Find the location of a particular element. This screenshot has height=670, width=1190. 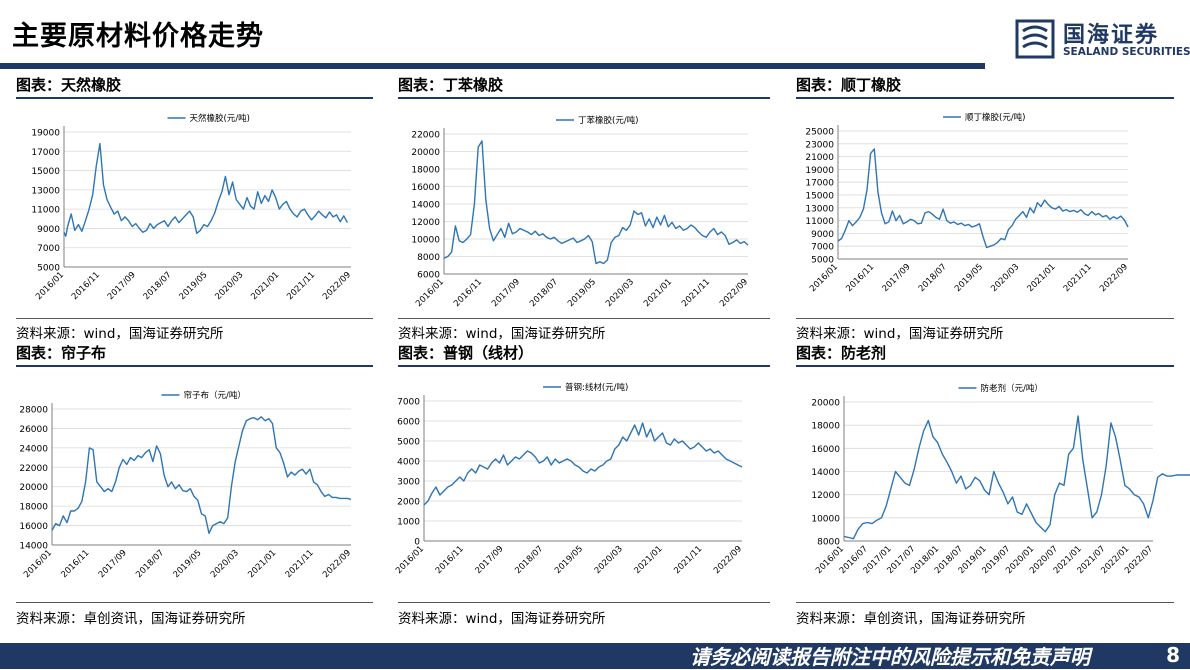

legend-label: 天然橡胶(元/吨) is located at coordinates (220, 118).